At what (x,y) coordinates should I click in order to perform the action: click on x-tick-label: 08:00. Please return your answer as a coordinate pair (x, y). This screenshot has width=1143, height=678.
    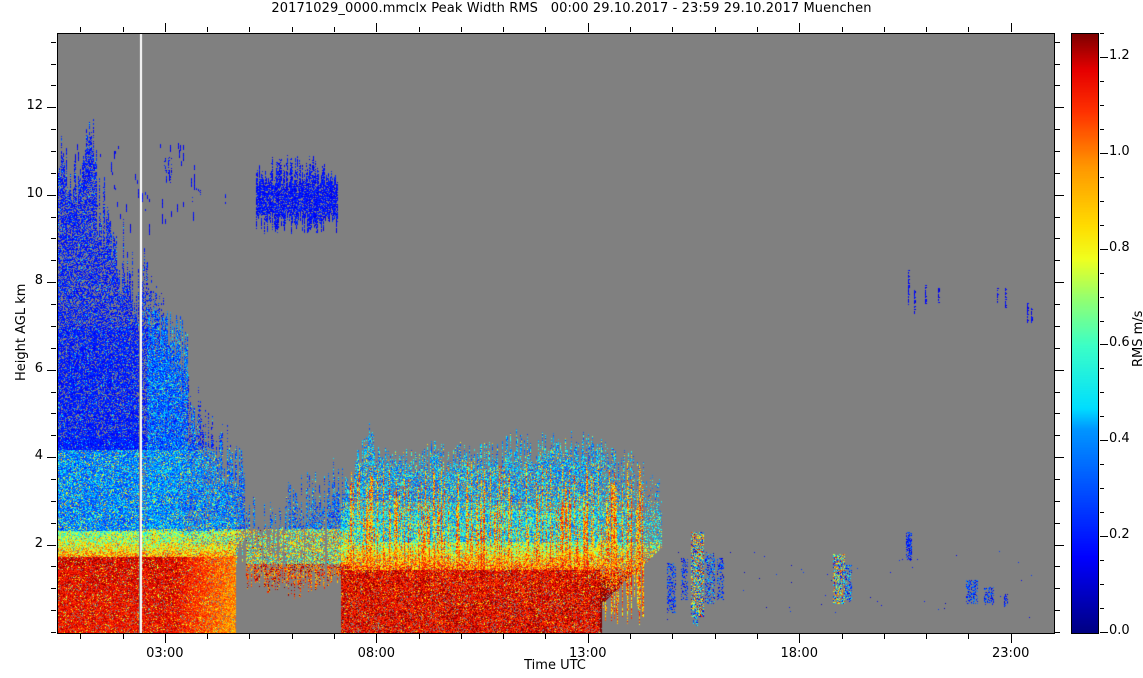
    Looking at the image, I should click on (376, 653).